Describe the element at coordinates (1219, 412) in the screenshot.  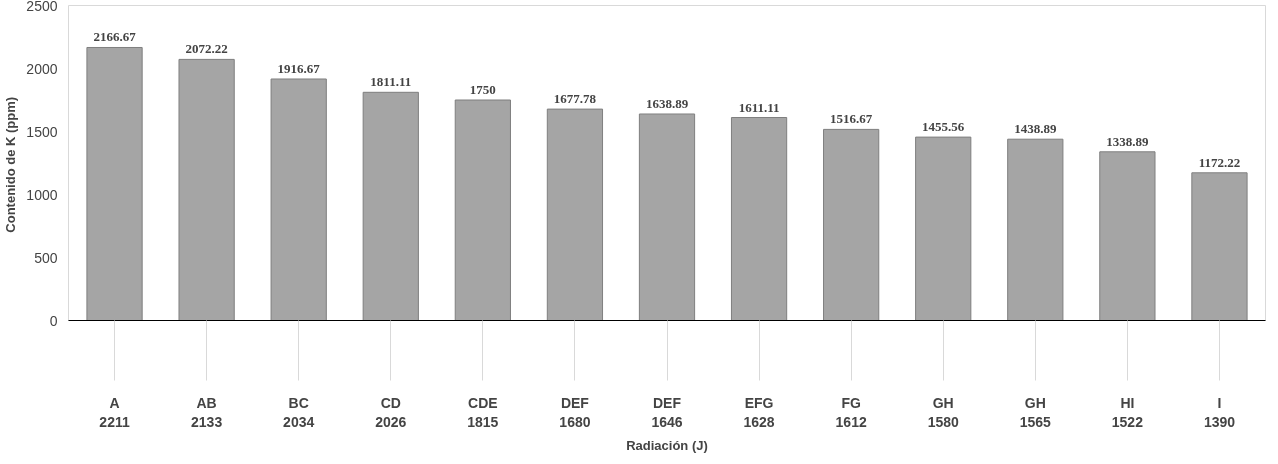
I see `x-tick-label: I 1390` at that location.